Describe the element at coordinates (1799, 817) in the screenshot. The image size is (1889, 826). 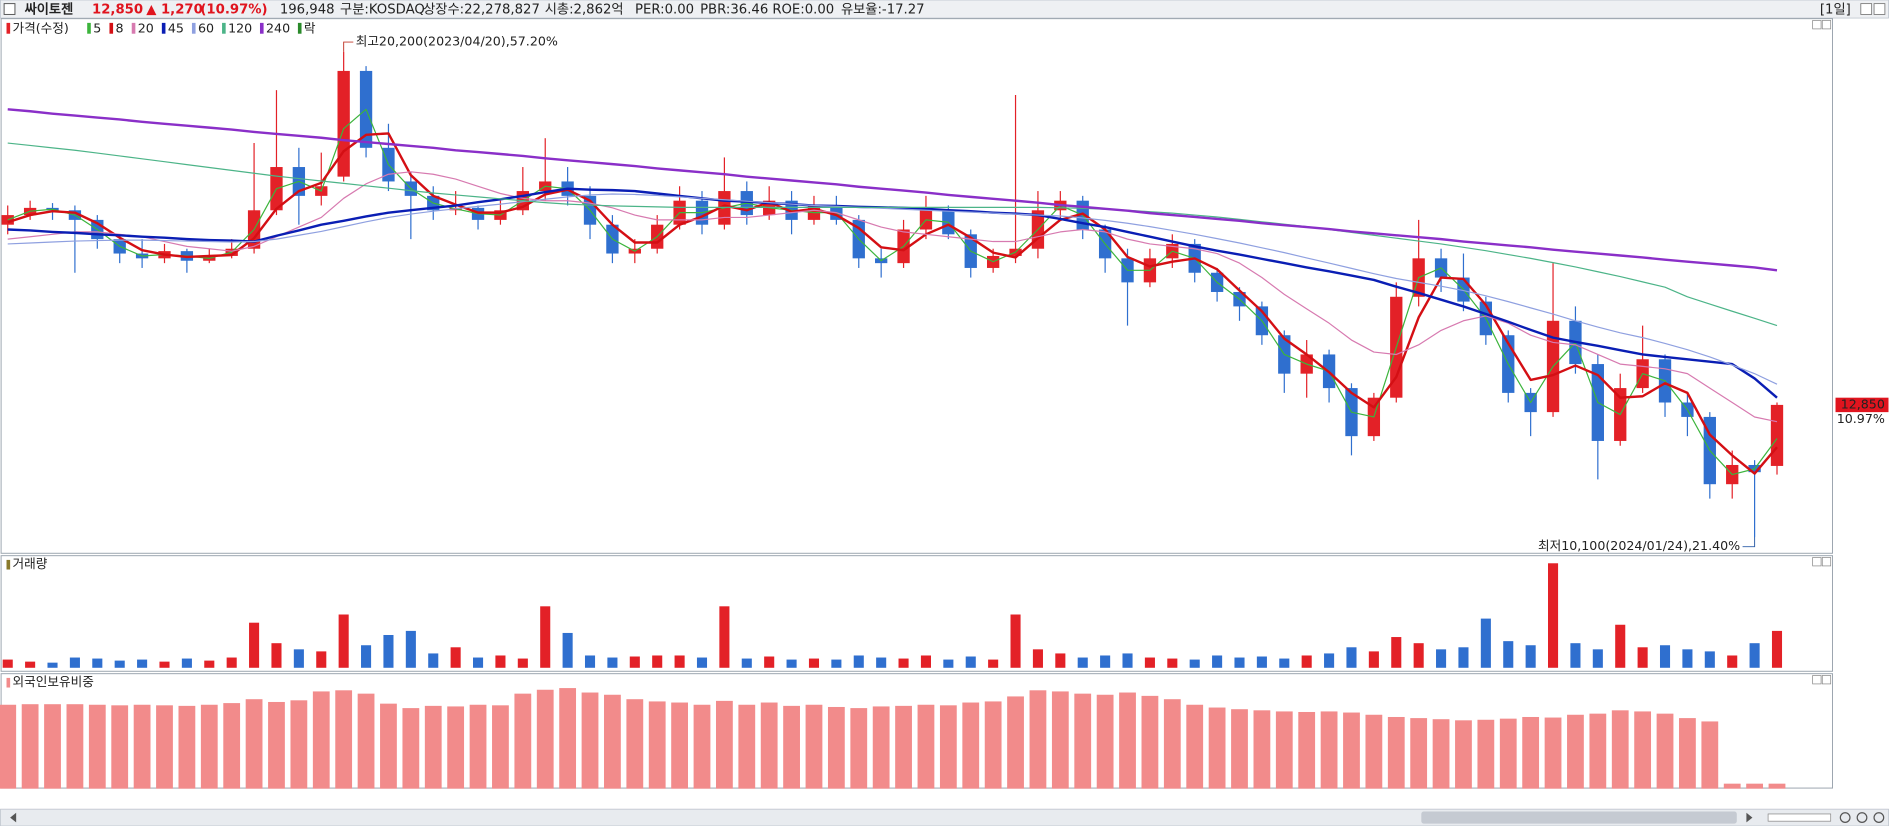
I see `zoom-slider` at that location.